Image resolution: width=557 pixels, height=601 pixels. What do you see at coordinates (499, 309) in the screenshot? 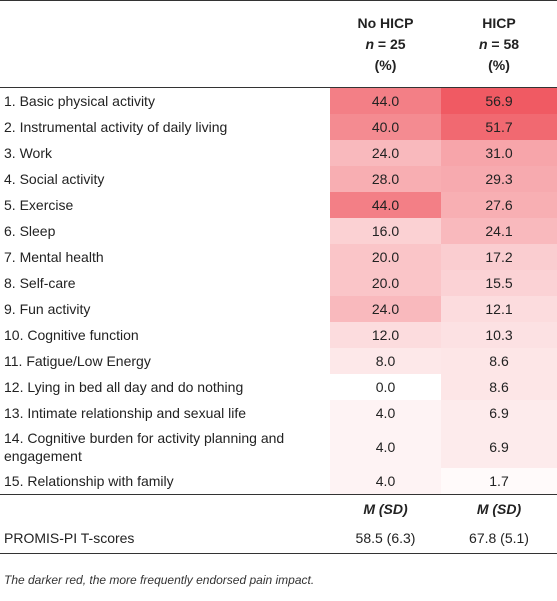
I see `hicp-cell: 12.1` at bounding box center [499, 309].